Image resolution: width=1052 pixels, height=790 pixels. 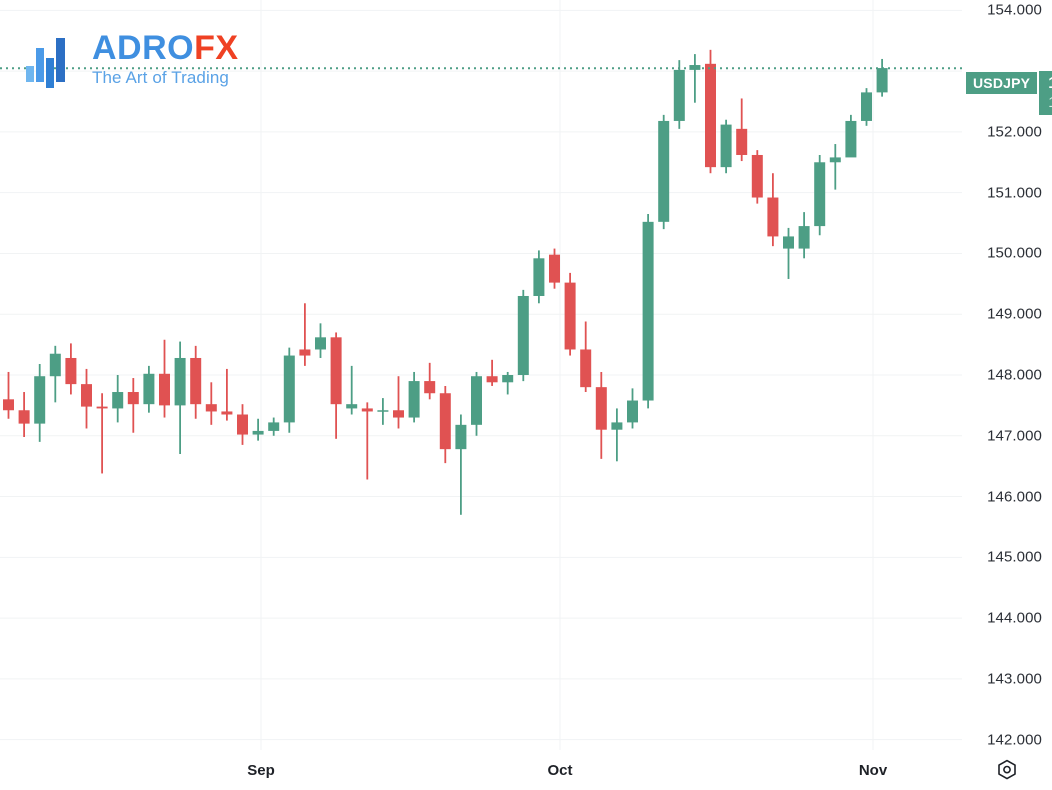 What do you see at coordinates (1014, 679) in the screenshot?
I see `price-axis-tick: 143.000` at bounding box center [1014, 679].